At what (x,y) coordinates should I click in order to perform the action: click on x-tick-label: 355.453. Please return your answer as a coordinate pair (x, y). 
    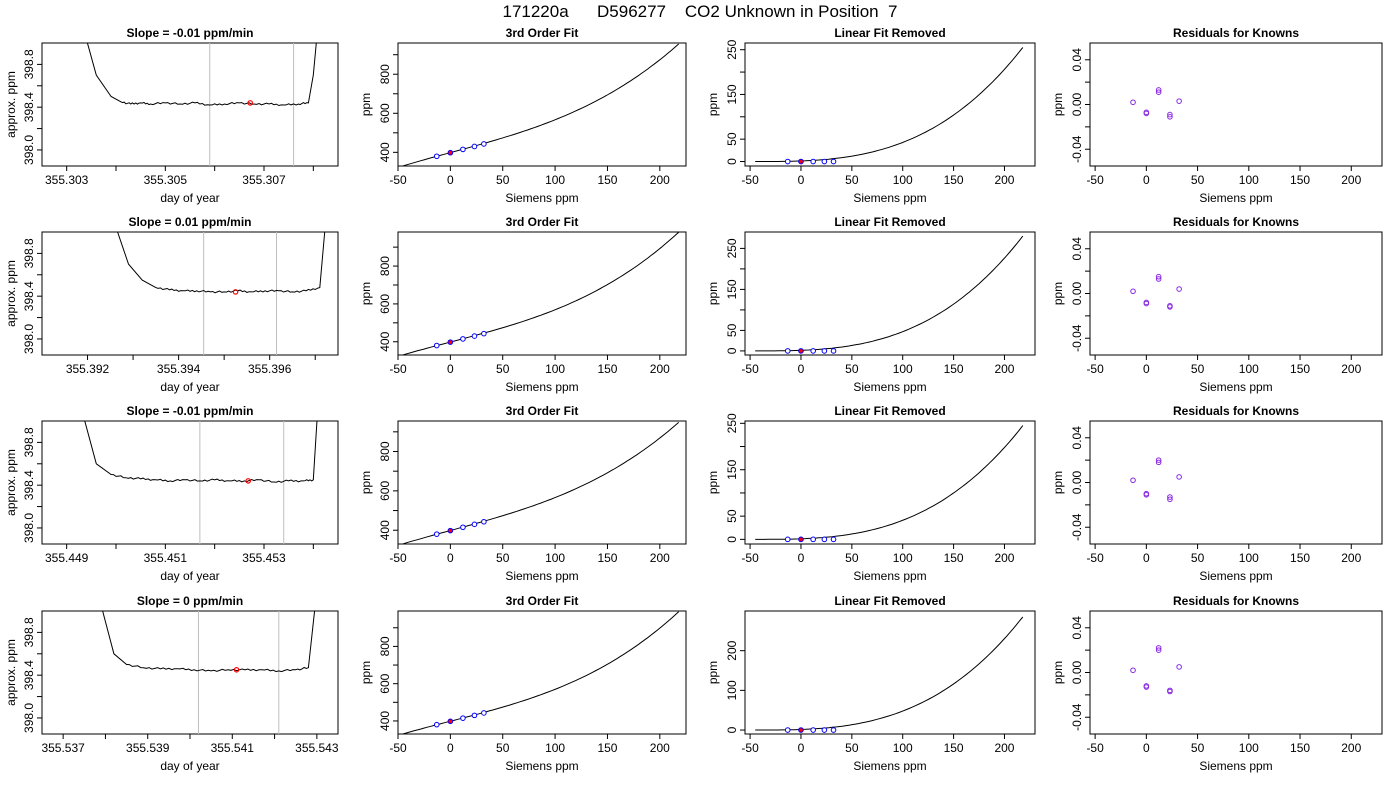
    Looking at the image, I should click on (264, 558).